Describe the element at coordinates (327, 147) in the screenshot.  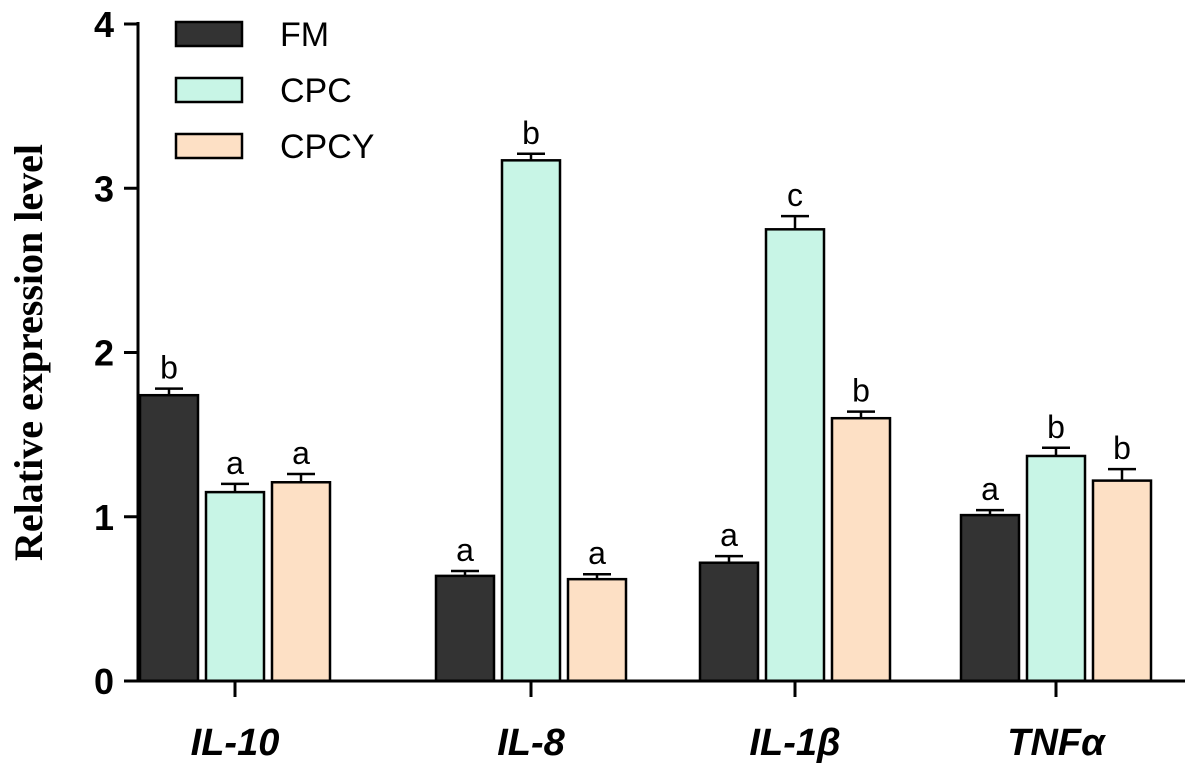
I see `legend-label-cpcy: CPCY` at that location.